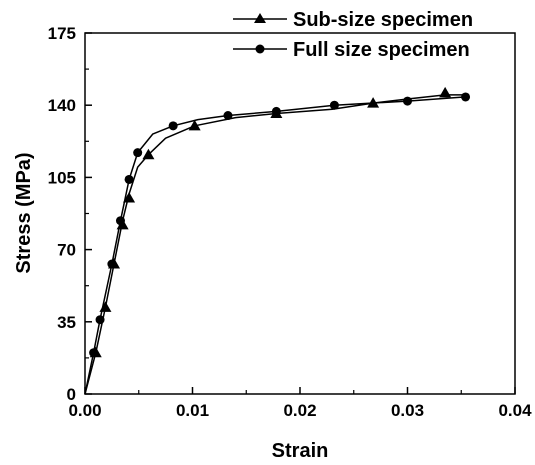 The height and width of the screenshot is (465, 535). I want to click on legend-triangle-icon, so click(260, 18).